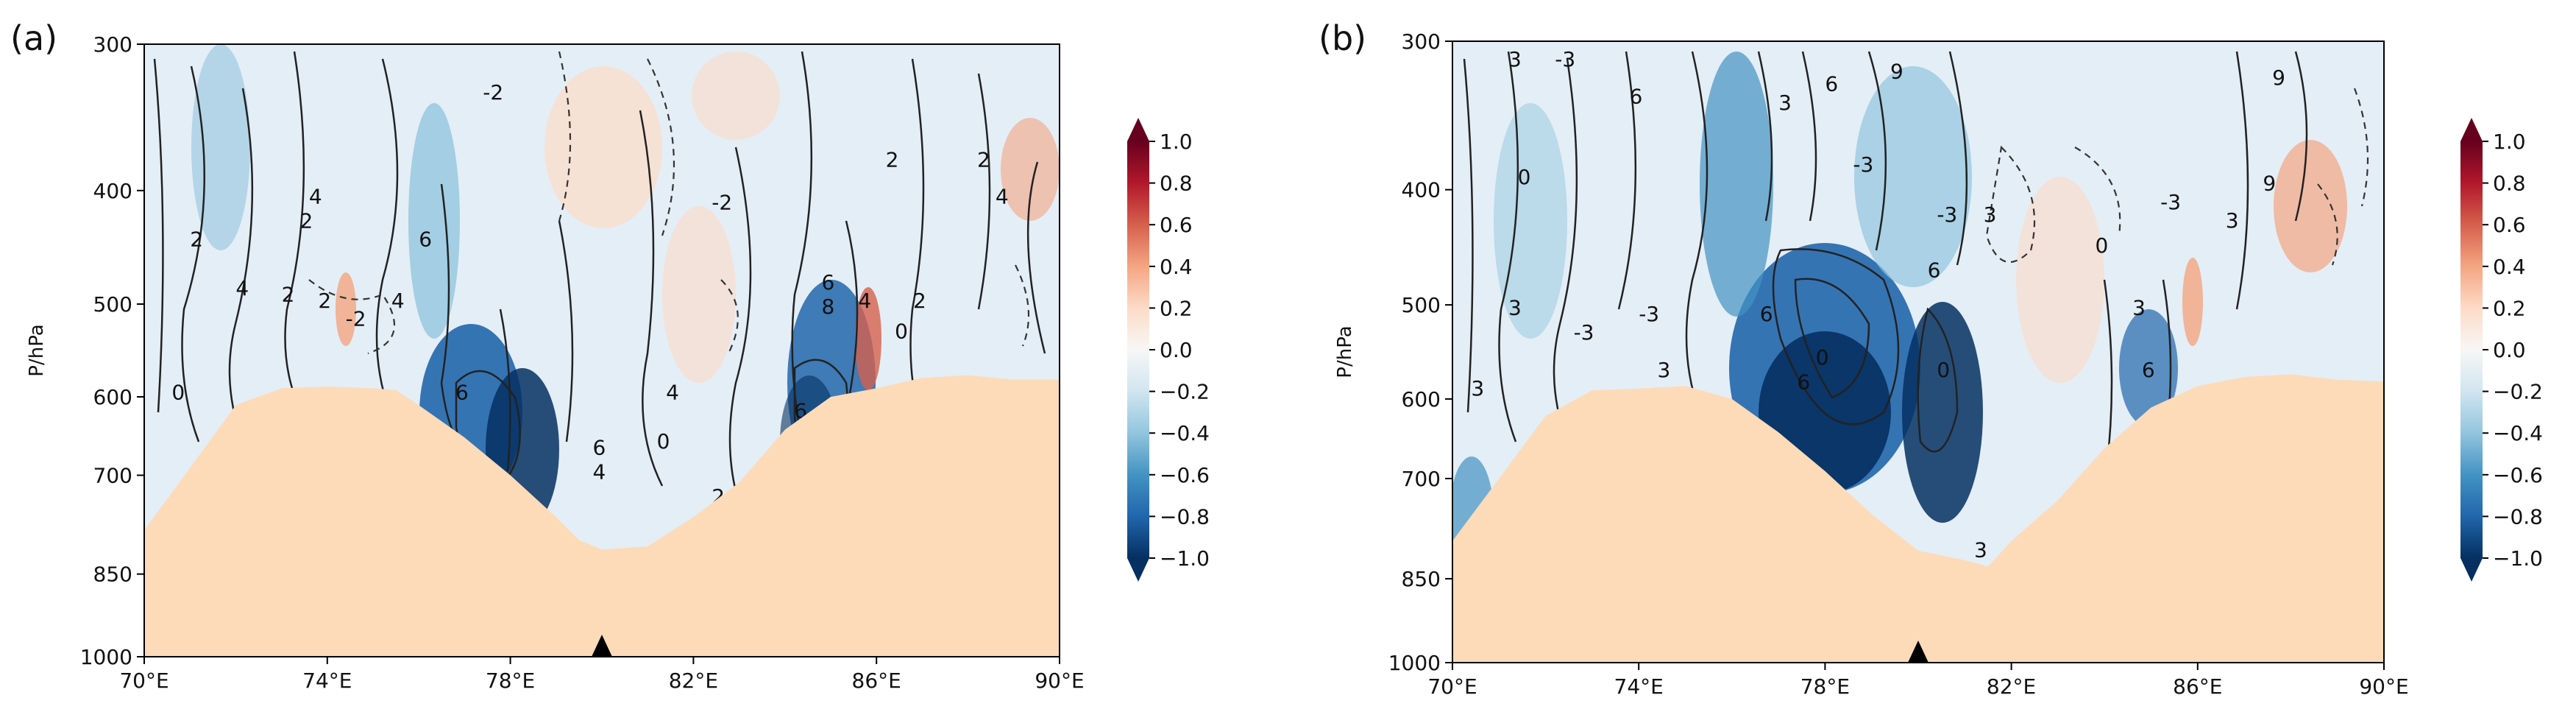  Describe the element at coordinates (1176, 350) in the screenshot. I see `colorbar-tick-label: 0.0` at that location.